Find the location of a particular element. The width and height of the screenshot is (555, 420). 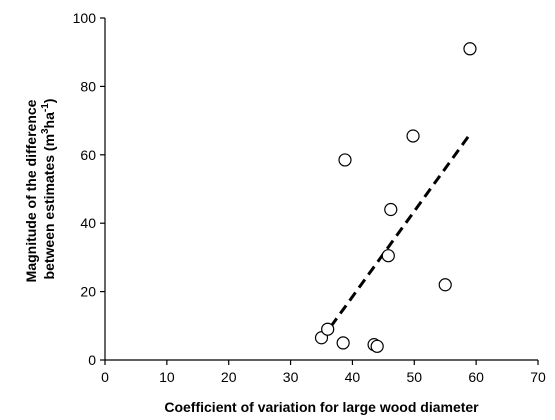

x-tick-label: 70 is located at coordinates (538, 377).